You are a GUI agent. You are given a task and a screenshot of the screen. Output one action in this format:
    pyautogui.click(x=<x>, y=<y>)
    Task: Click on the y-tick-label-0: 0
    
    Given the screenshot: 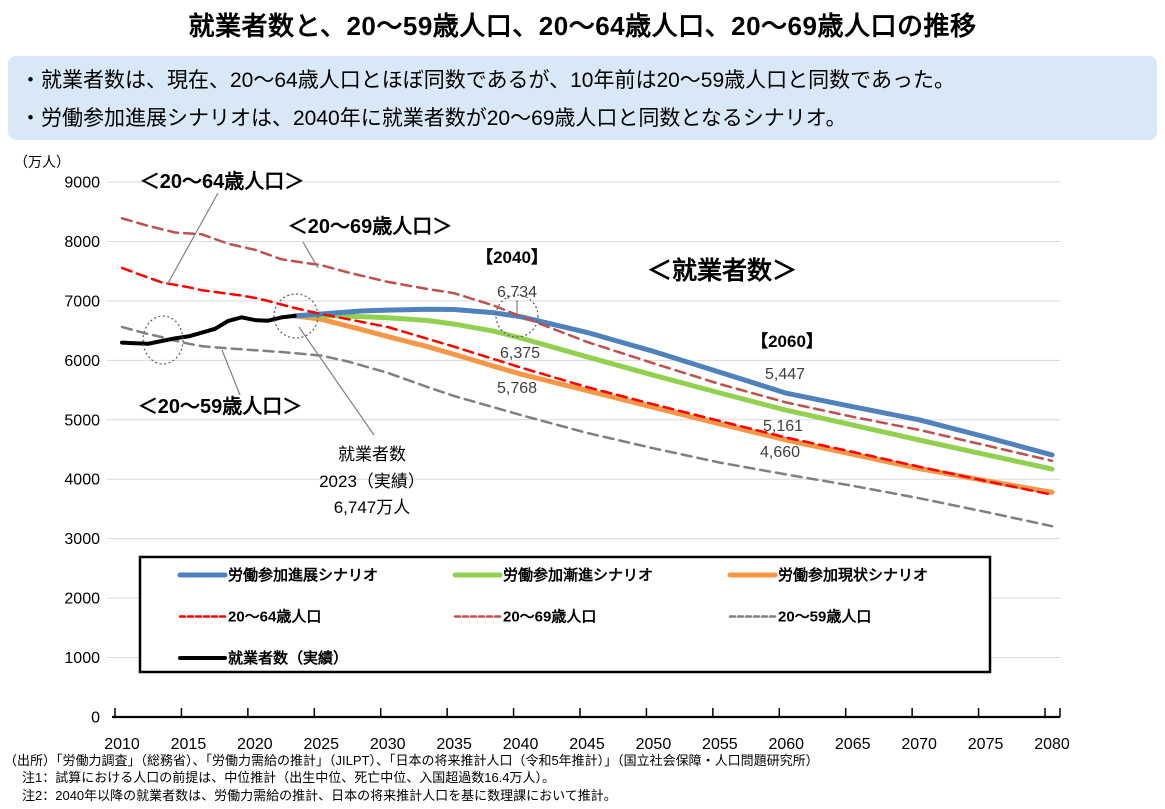 What is the action you would take?
    pyautogui.click(x=95, y=718)
    